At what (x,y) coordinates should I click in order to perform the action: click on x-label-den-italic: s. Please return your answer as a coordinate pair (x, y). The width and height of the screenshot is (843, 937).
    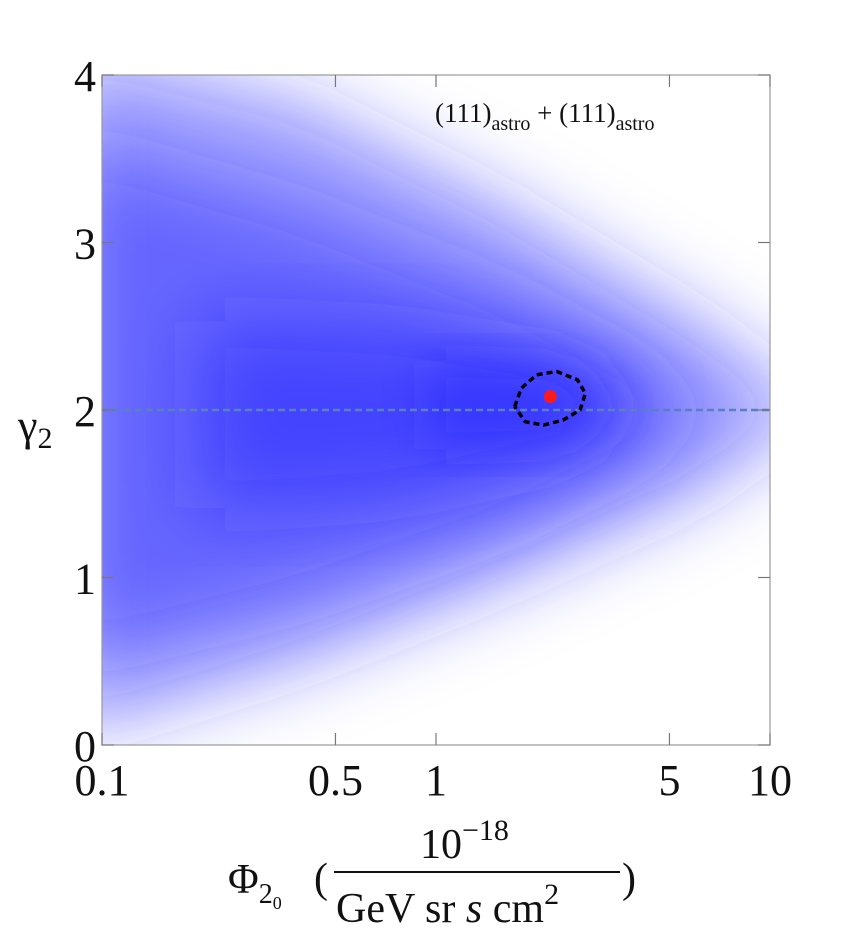
    Looking at the image, I should click on (474, 909).